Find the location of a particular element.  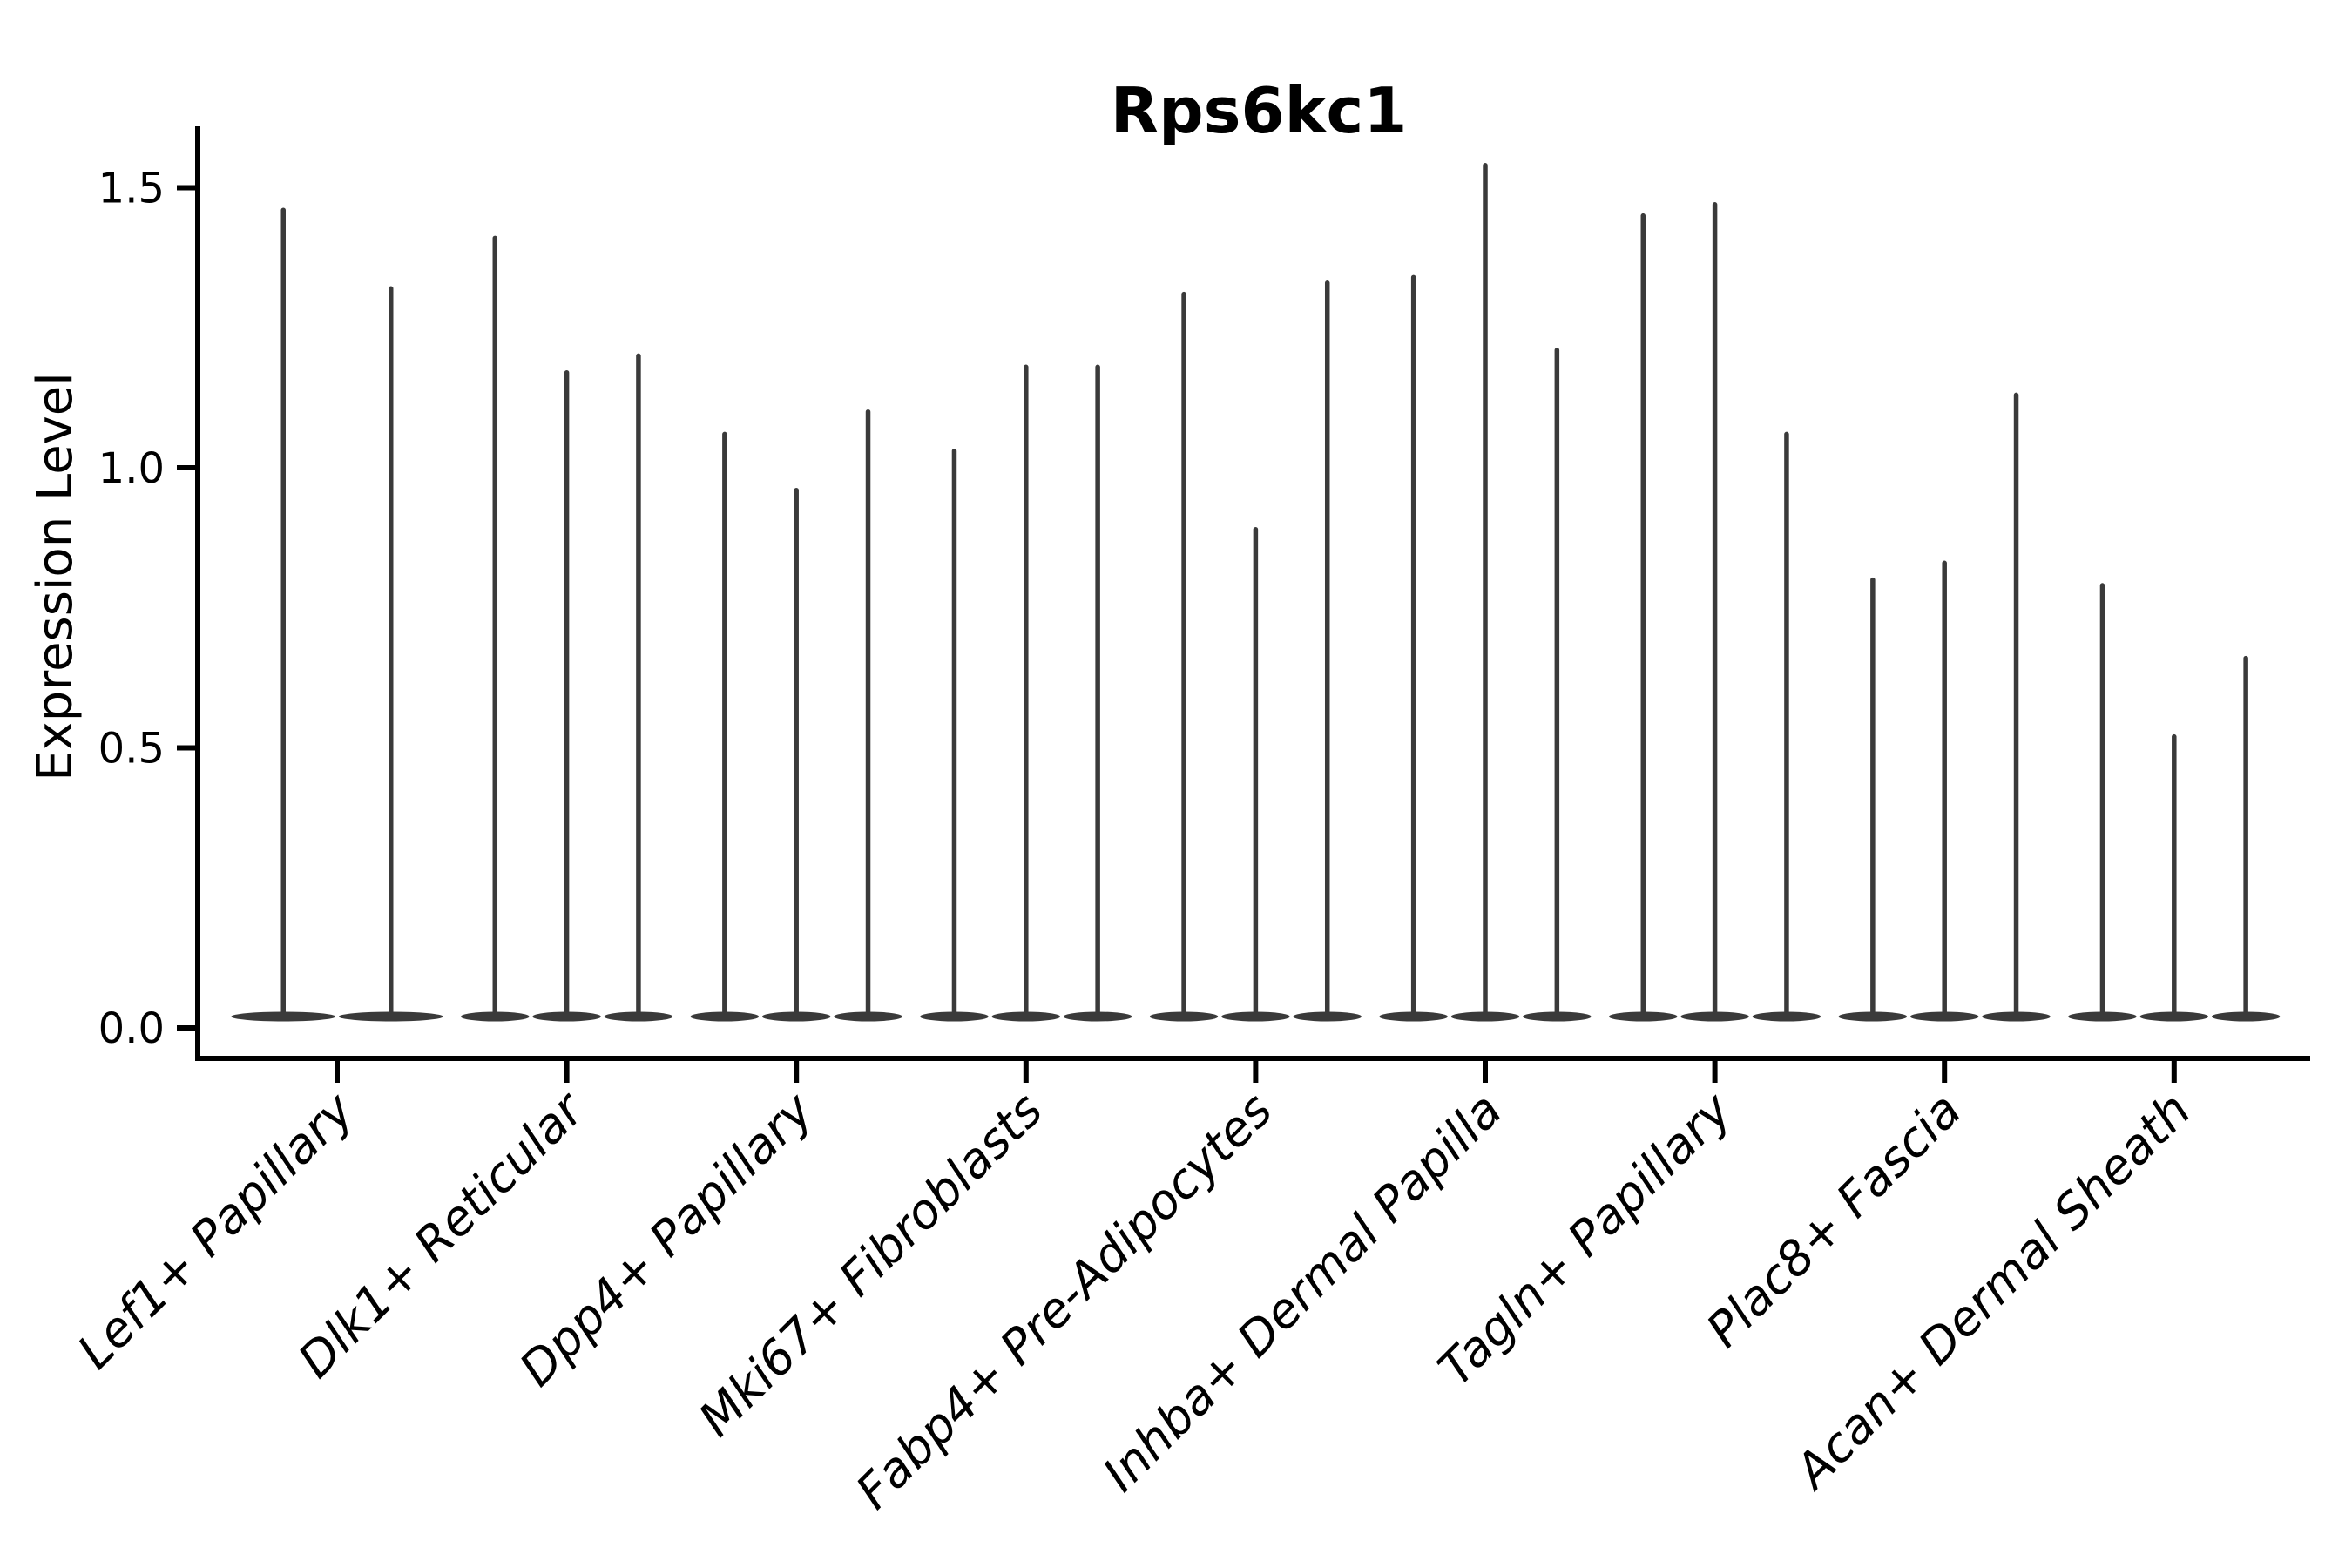

y-axis-label: Expression Level is located at coordinates (56, 576).